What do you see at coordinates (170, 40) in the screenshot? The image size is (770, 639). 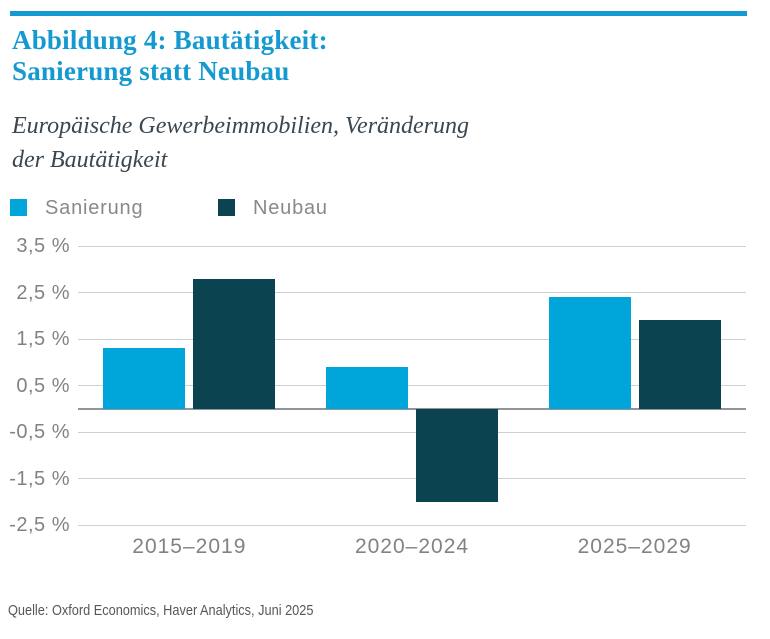 I see `figure-title-line-1: Abbildung 4: Bautätigkeit:` at bounding box center [170, 40].